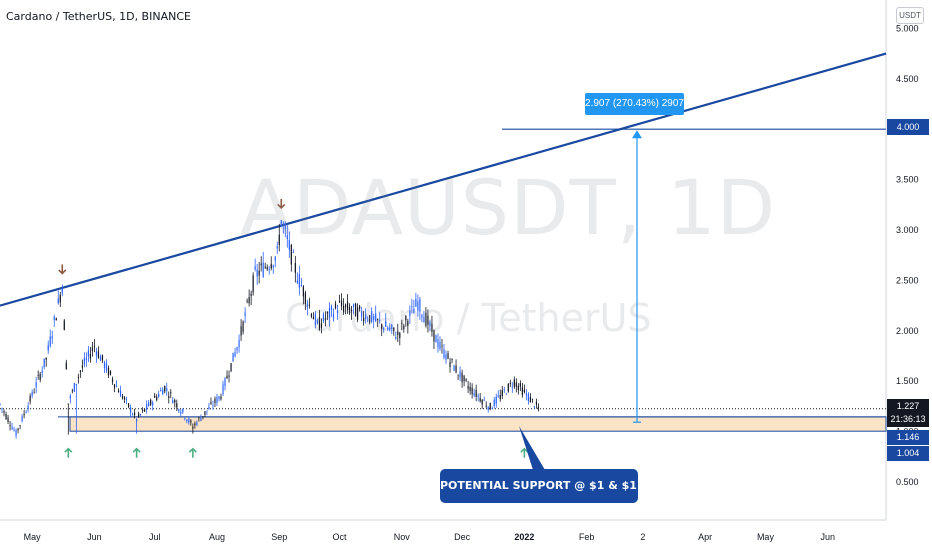 Image resolution: width=932 pixels, height=550 pixels. I want to click on support-zone, so click(478, 424).